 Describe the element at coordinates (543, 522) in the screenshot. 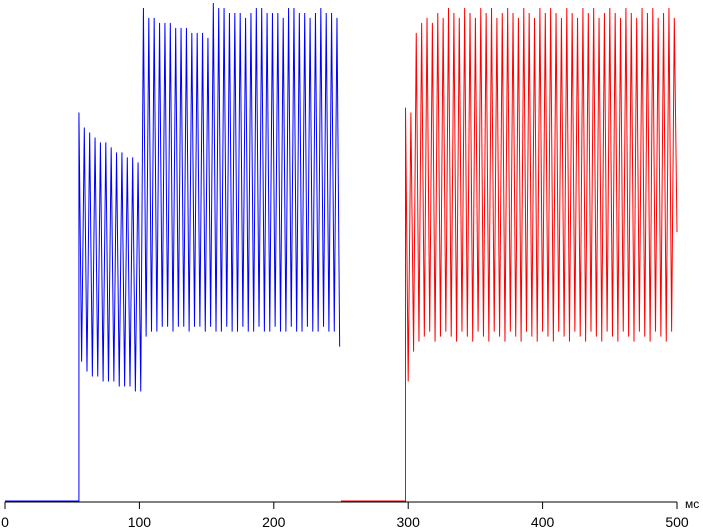

I see `x-tick-label: 400` at that location.